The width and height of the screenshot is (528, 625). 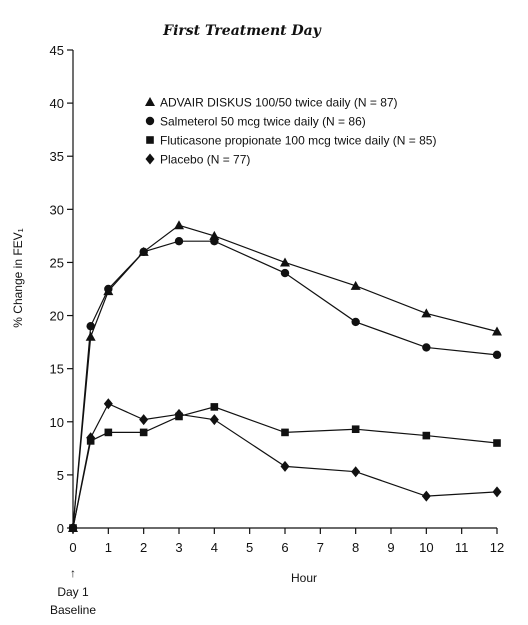 I want to click on x-tick-label: 9, so click(x=390, y=547).